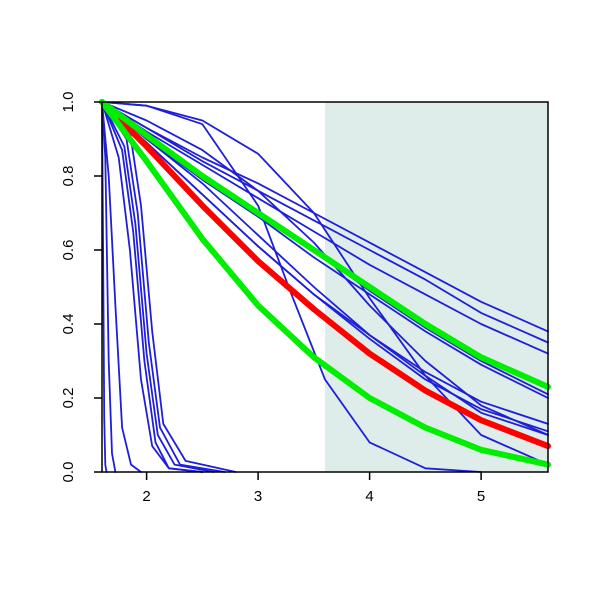 This screenshot has width=600, height=600. What do you see at coordinates (369, 496) in the screenshot?
I see `x-tick-label-4: 4` at bounding box center [369, 496].